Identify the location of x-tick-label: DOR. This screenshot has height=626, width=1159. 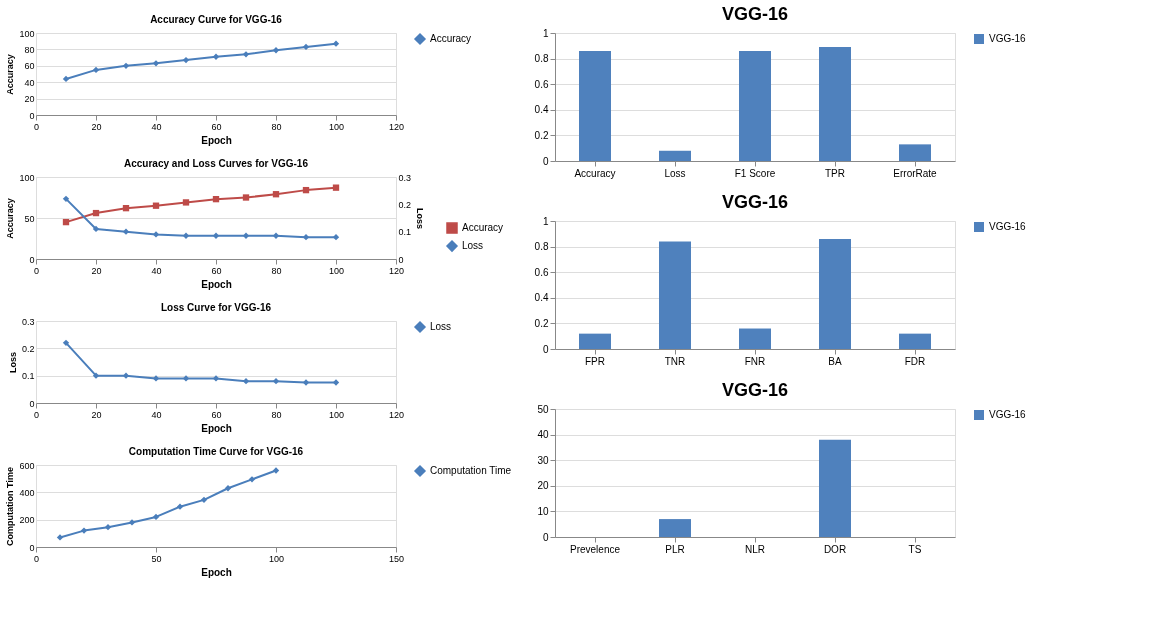
(835, 549).